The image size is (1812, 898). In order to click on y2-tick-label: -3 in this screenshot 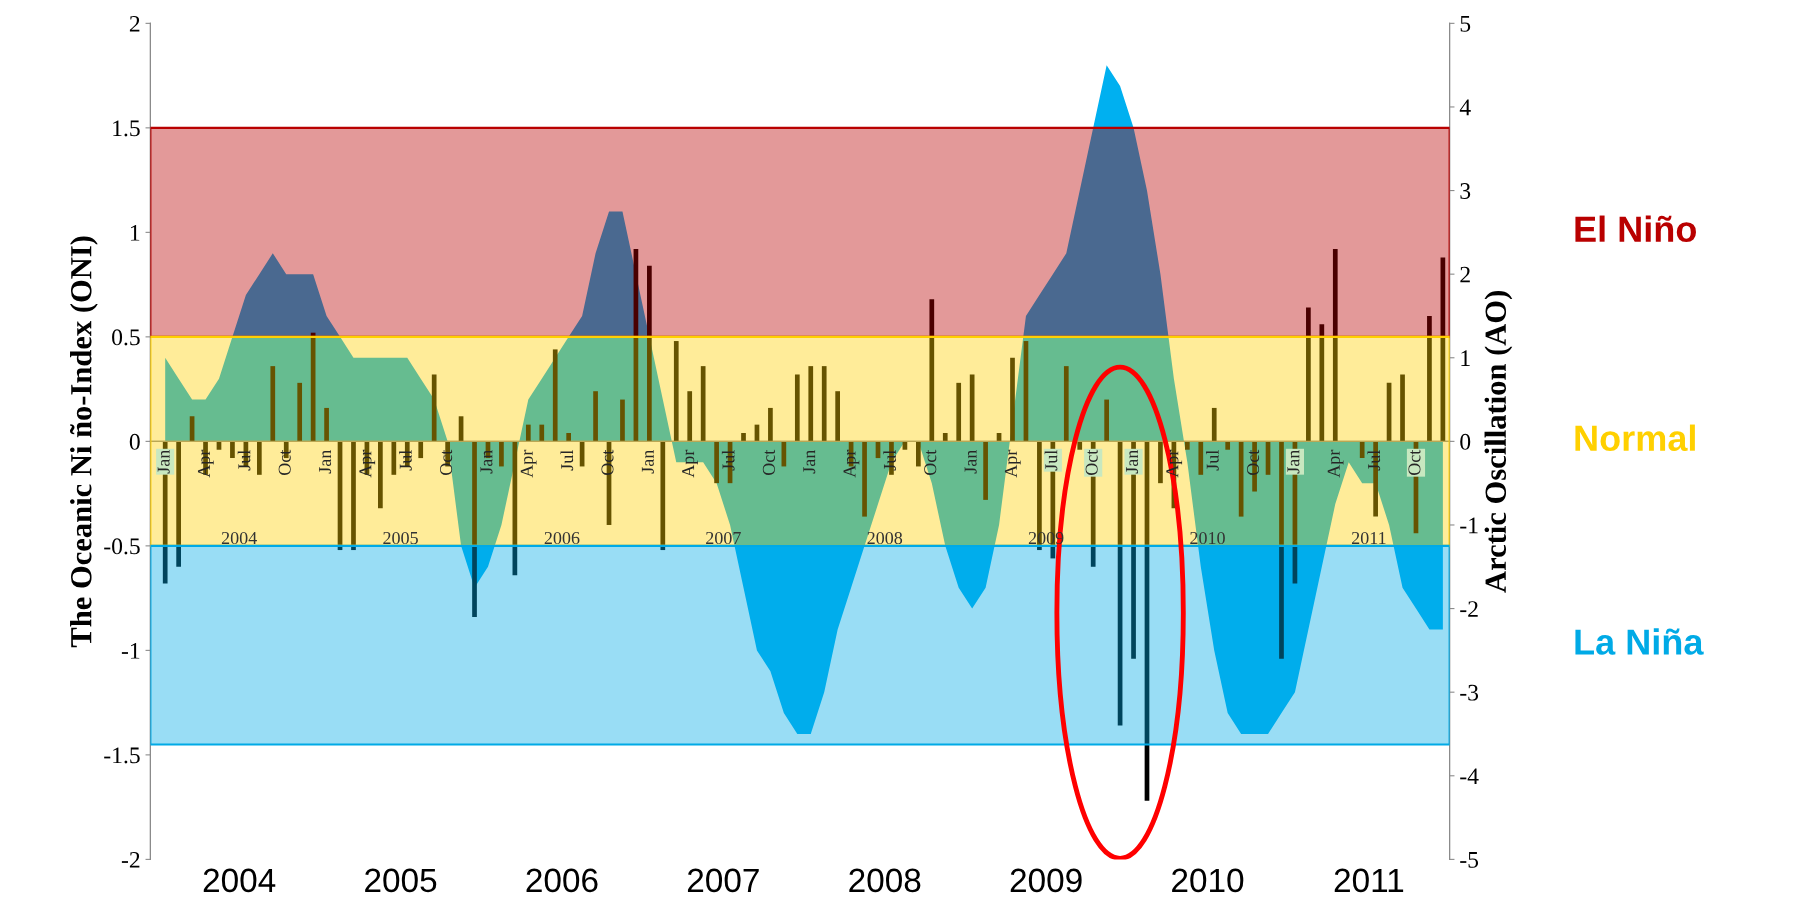, I will do `click(1469, 692)`.